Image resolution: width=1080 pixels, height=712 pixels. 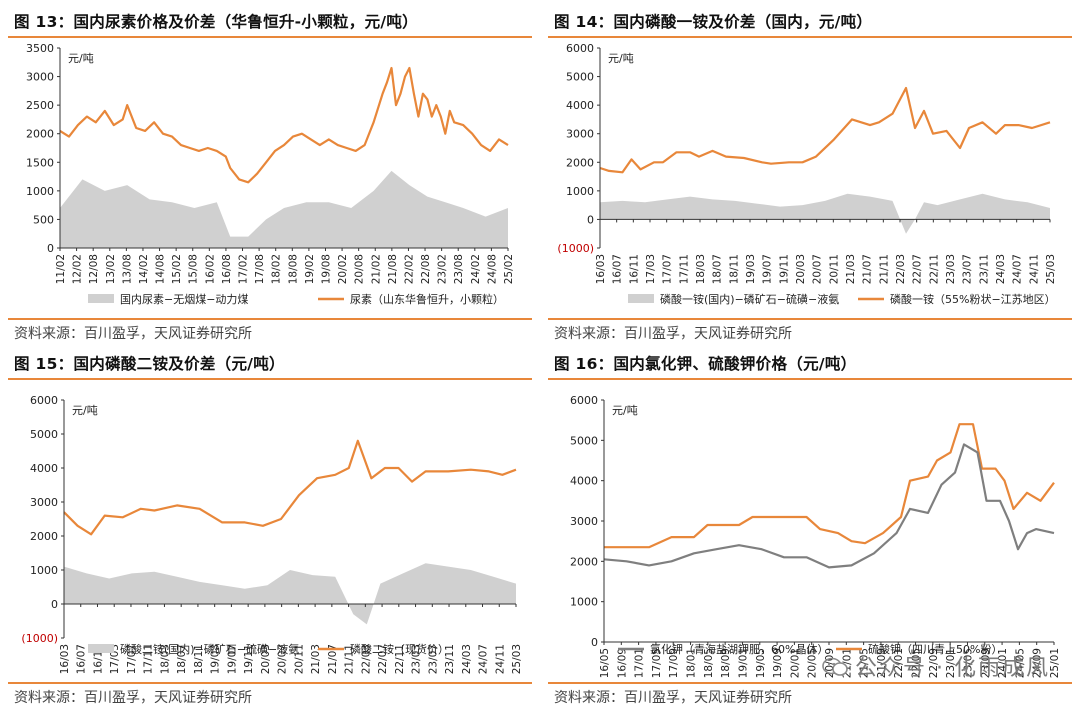 I want to click on legend-label: 磷酸二铵（现货价）, so click(x=399, y=649).